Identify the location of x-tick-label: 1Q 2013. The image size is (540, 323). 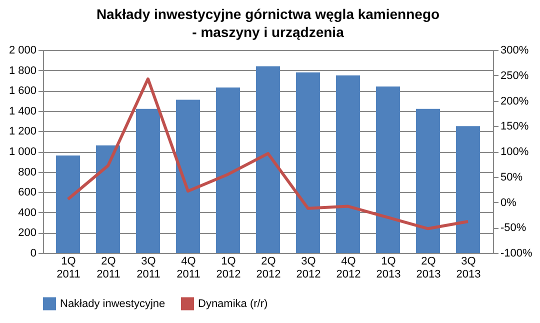
(388, 268).